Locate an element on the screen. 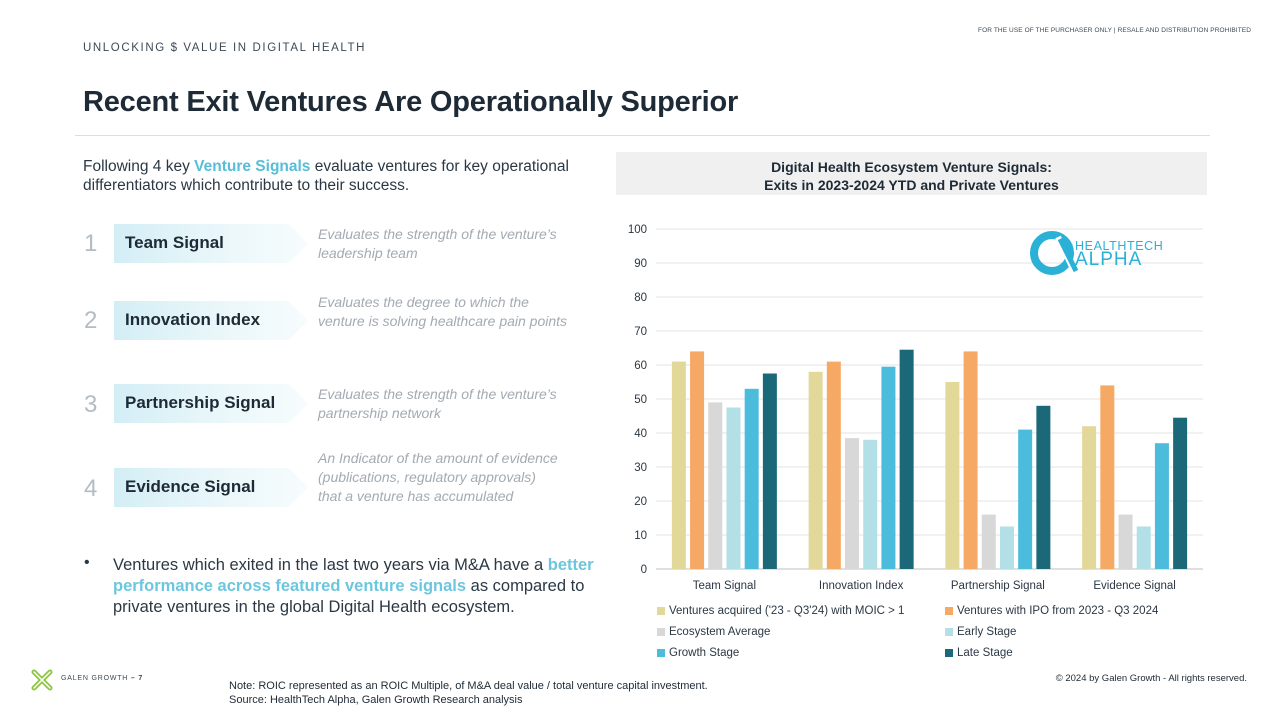  signal-tag-partnership: Partnership Signal is located at coordinates (211, 403).